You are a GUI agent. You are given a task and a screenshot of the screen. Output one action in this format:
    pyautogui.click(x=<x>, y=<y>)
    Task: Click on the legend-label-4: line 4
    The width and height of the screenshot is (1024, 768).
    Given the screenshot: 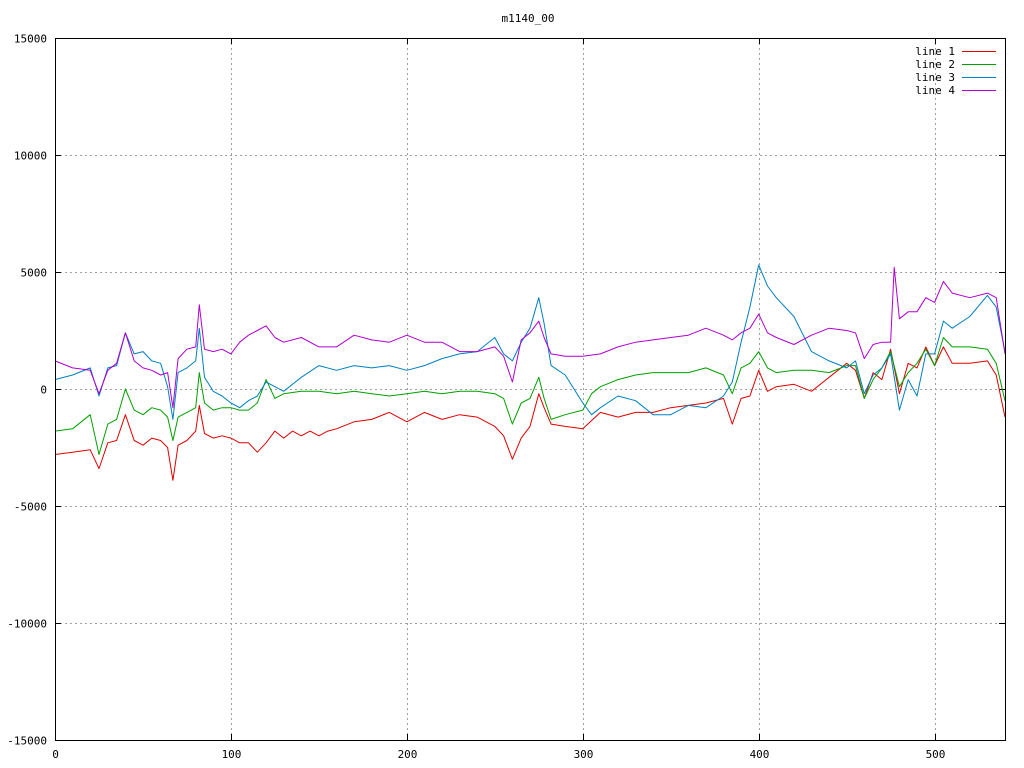 What is the action you would take?
    pyautogui.click(x=935, y=90)
    